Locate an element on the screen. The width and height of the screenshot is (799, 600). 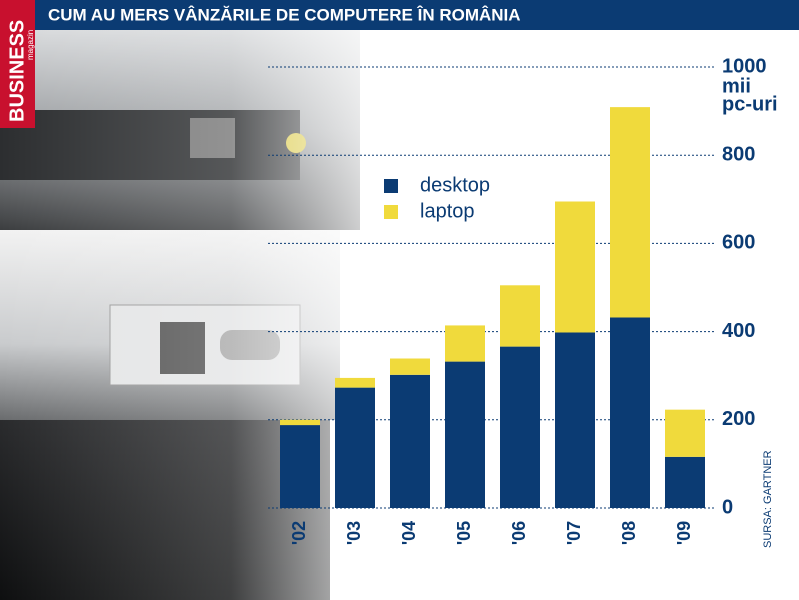
x-tick-label: '06 is located at coordinates (519, 533).